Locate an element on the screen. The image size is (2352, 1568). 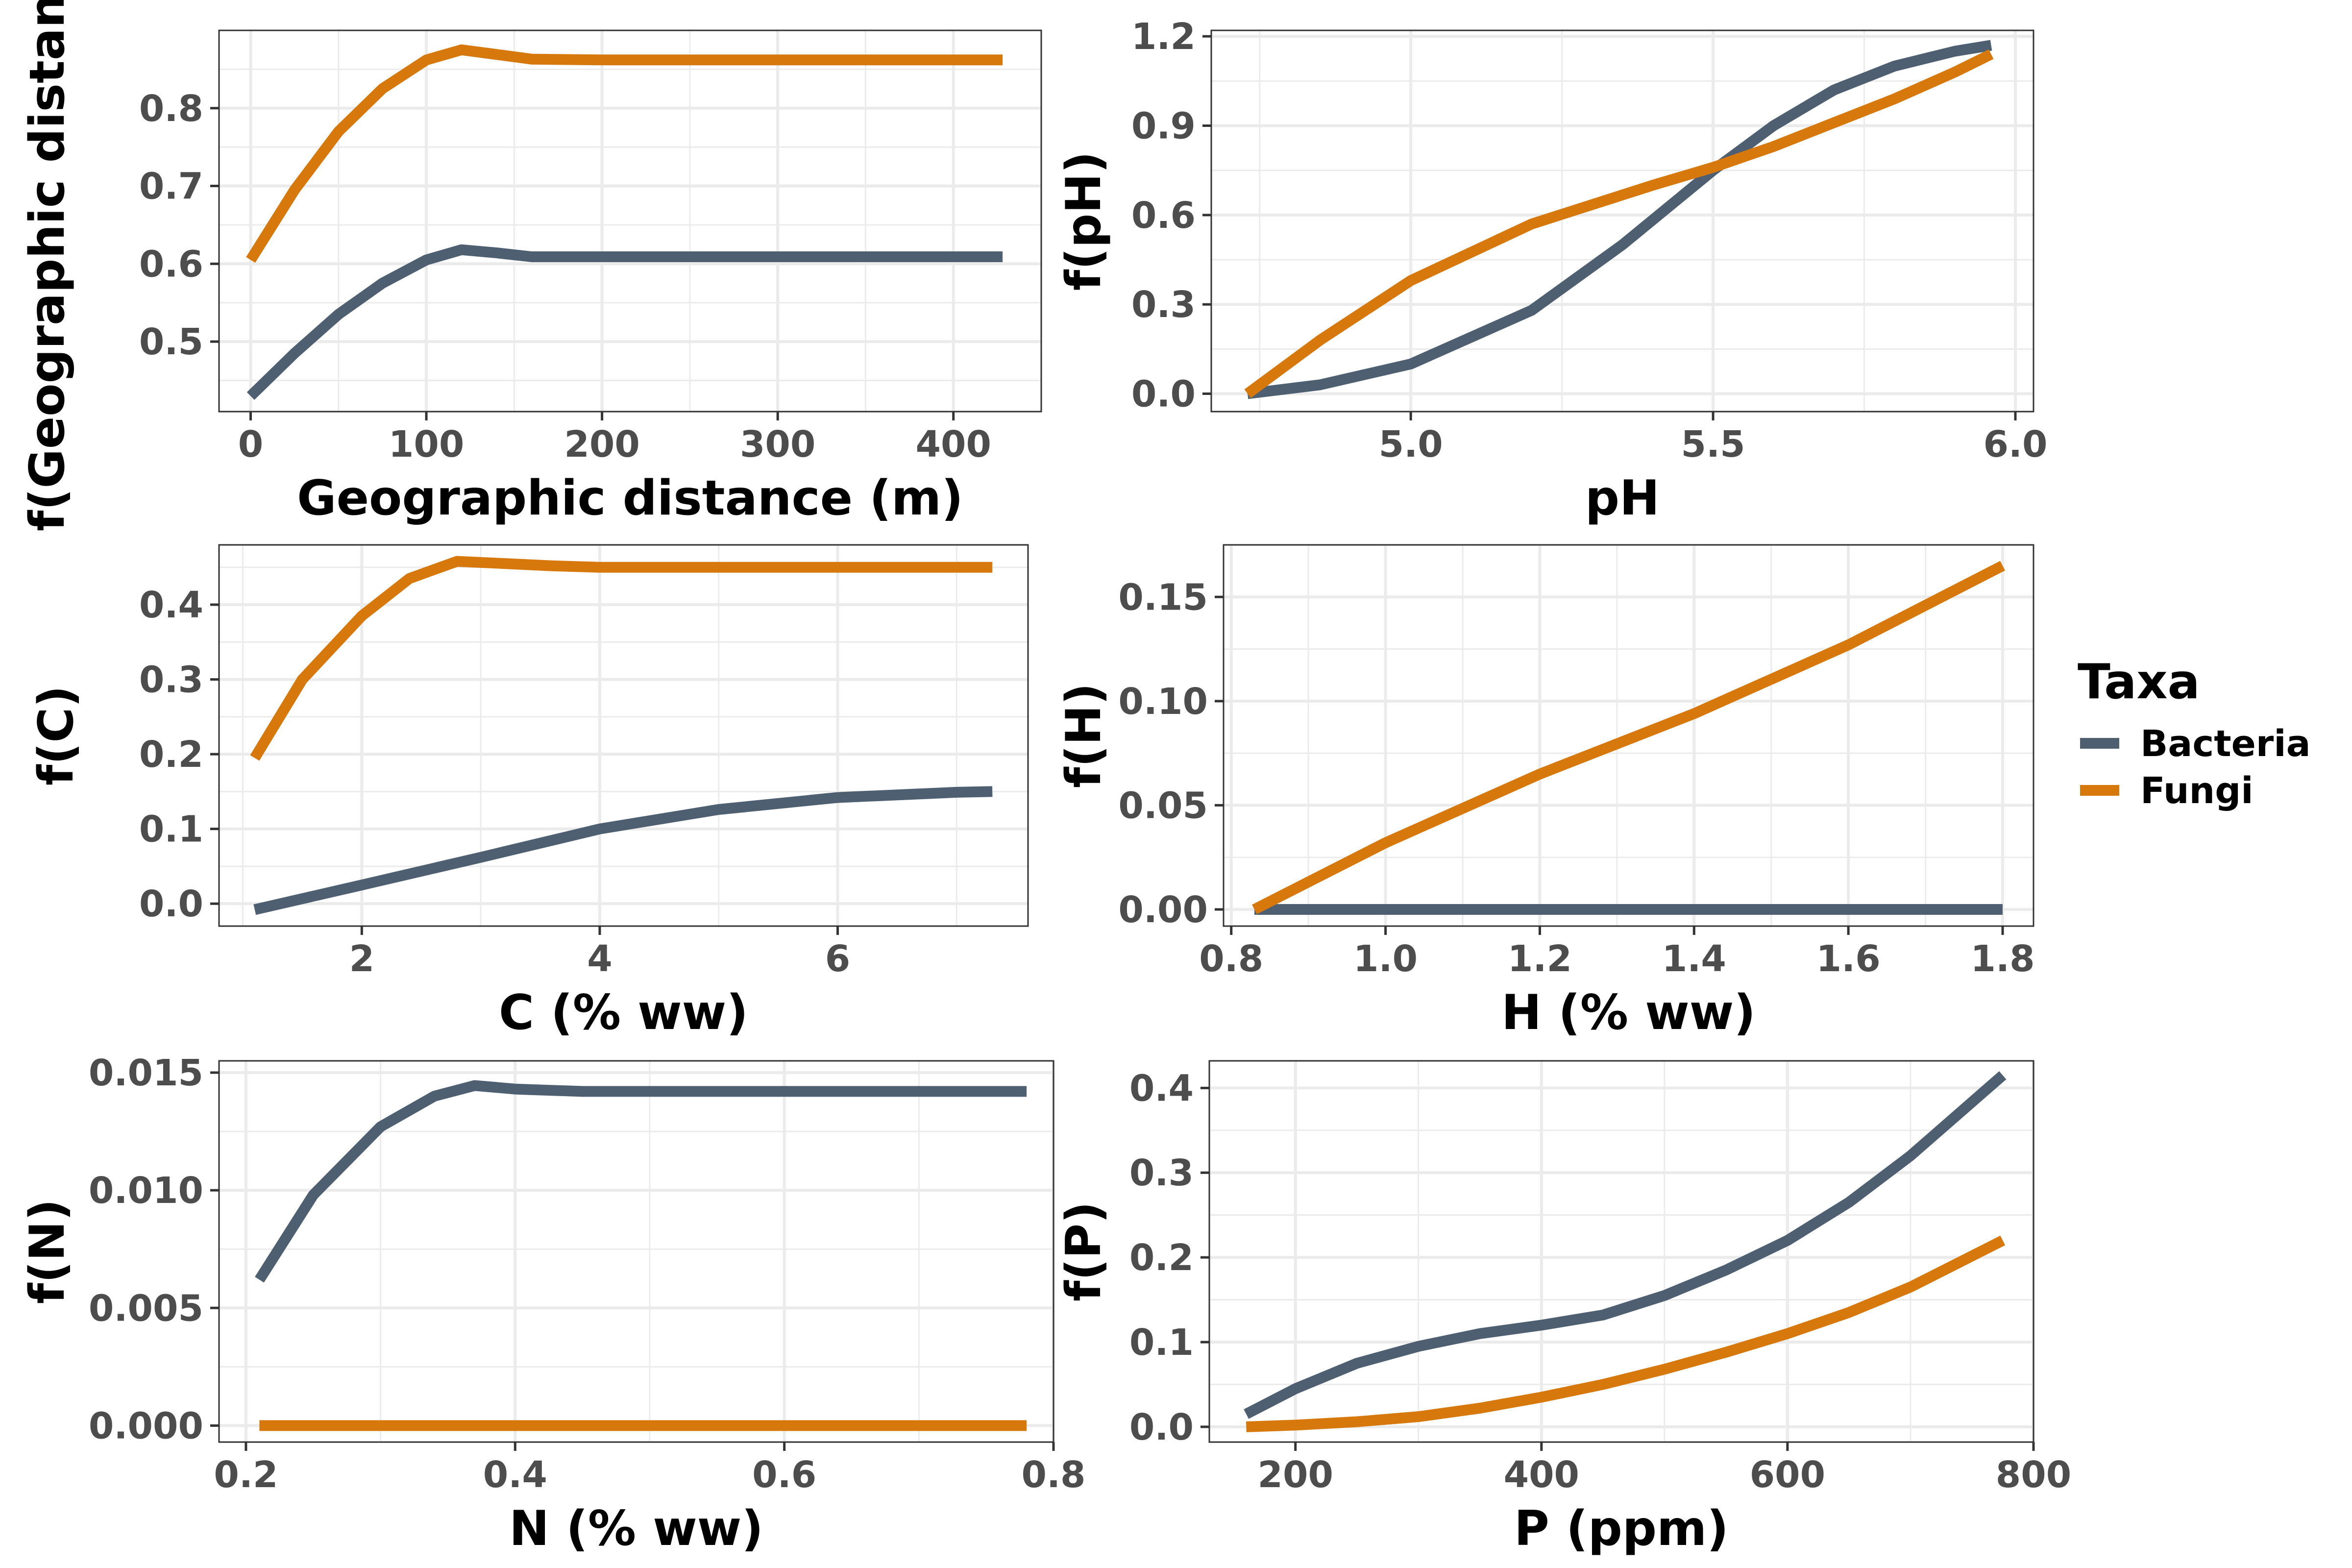
x-tick-label: 5.0 is located at coordinates (1411, 444).